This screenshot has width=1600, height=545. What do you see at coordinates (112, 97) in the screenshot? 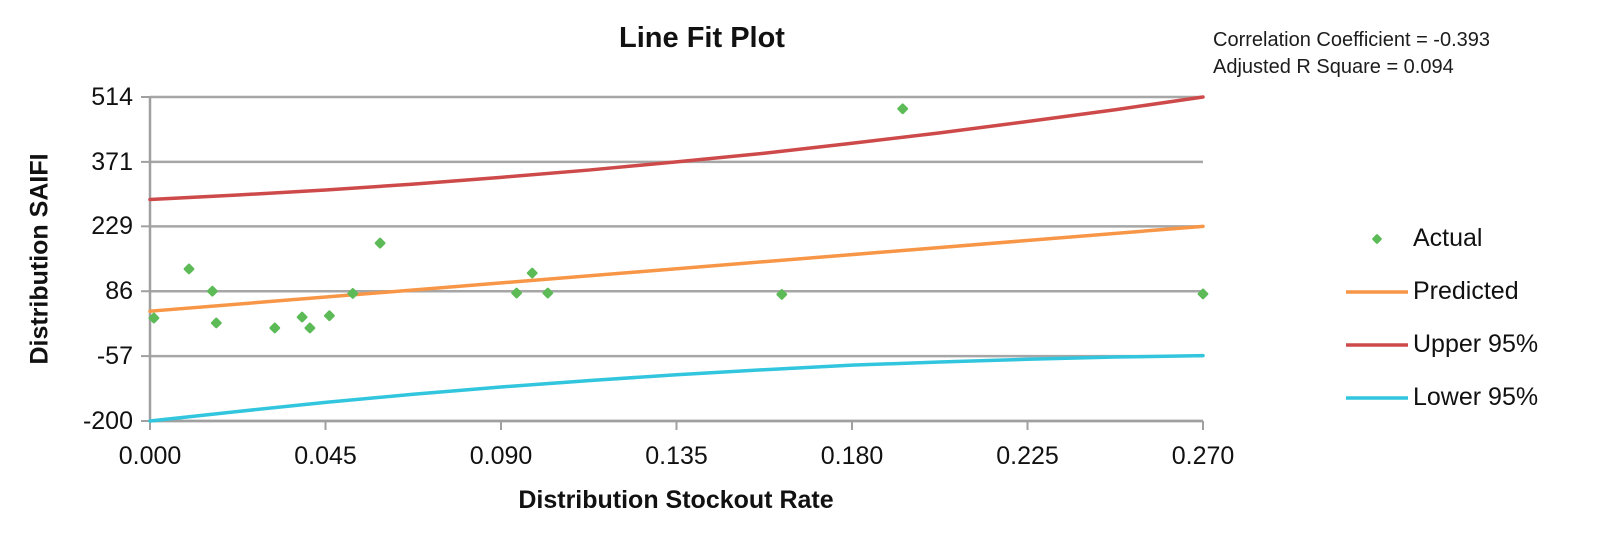
I see `y-tick-label: 514` at bounding box center [112, 97].